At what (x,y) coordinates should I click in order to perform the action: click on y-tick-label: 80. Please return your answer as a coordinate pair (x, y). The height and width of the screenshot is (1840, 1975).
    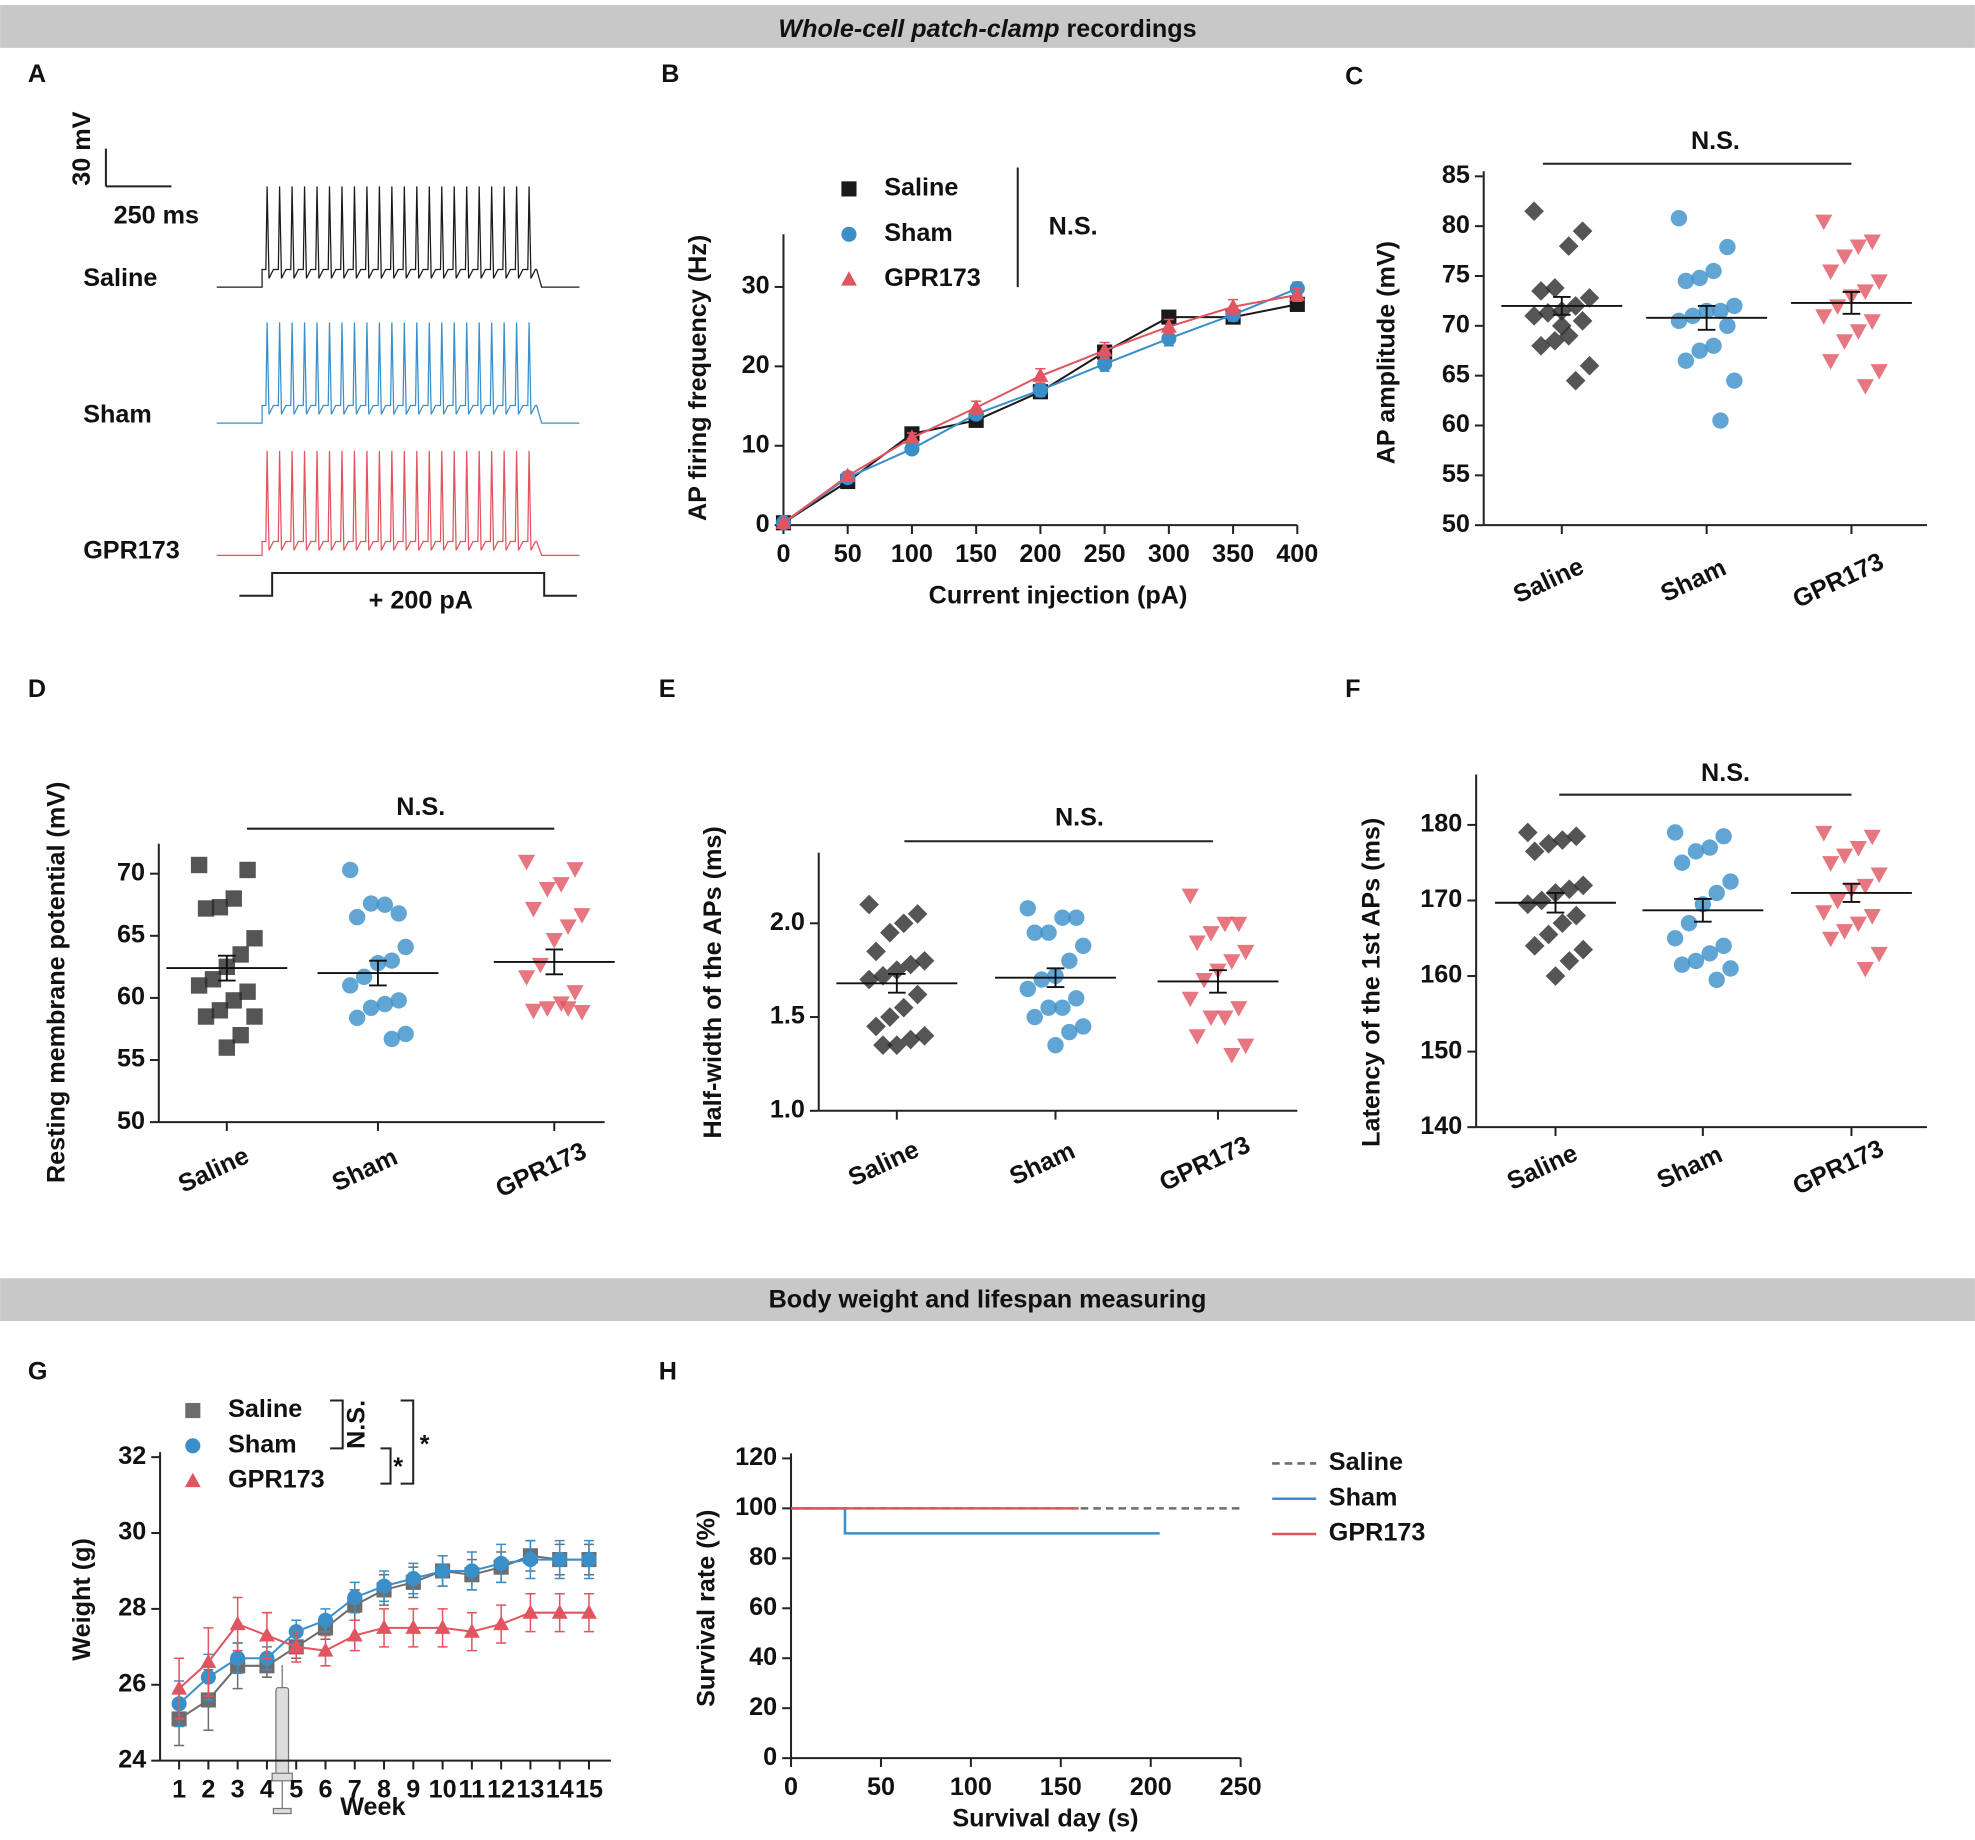
    Looking at the image, I should click on (1456, 225).